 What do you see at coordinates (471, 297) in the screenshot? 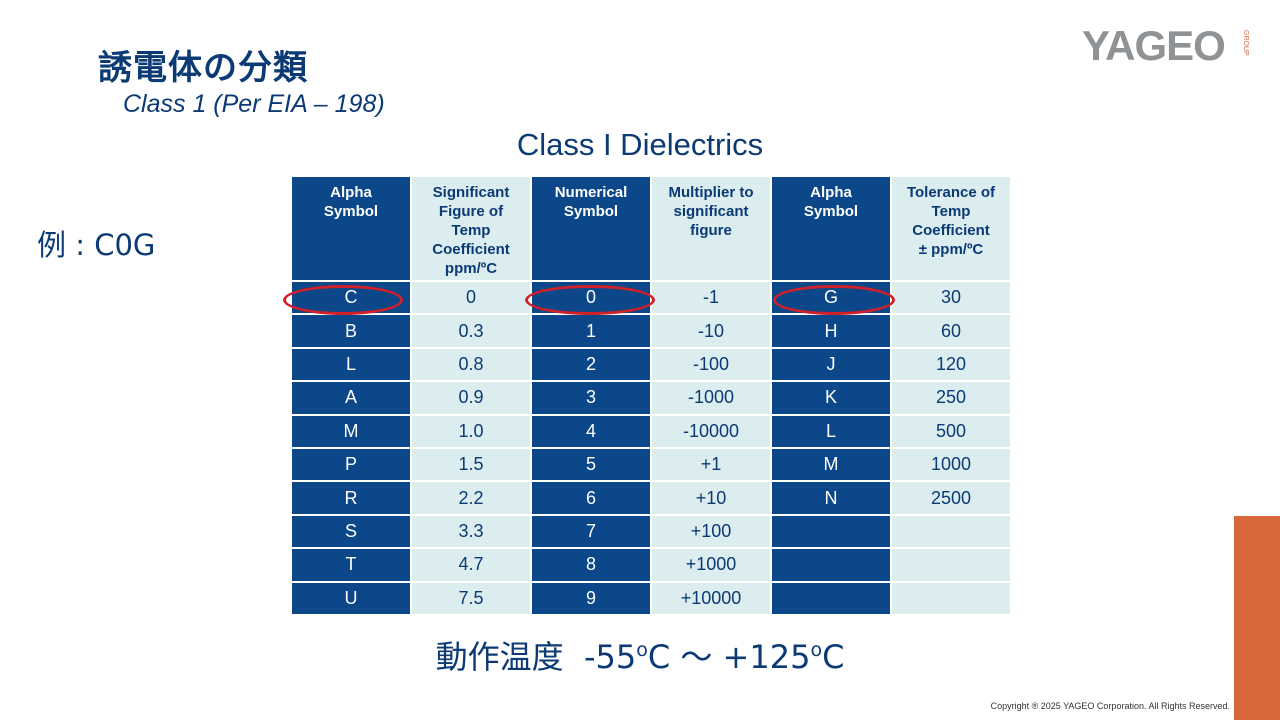
I see `table-cell: 0` at bounding box center [471, 297].